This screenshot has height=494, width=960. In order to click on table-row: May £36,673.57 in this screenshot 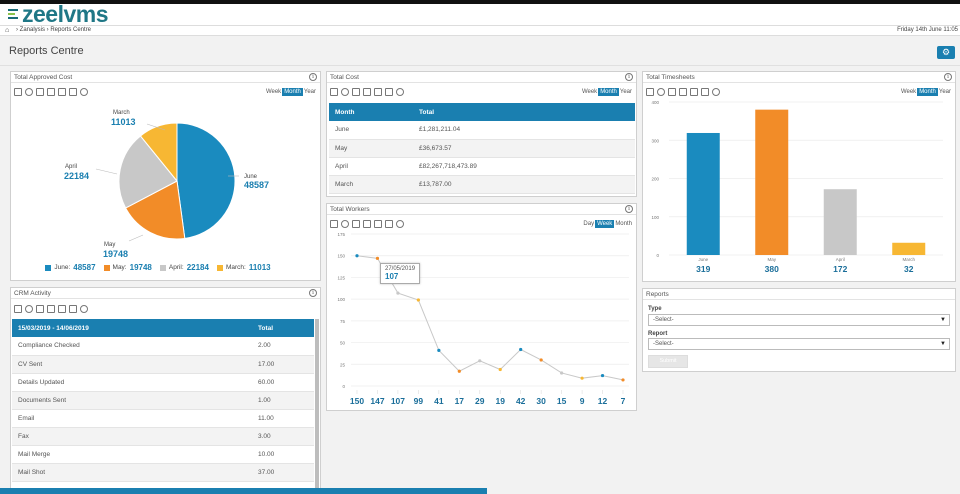, I will do `click(482, 148)`.